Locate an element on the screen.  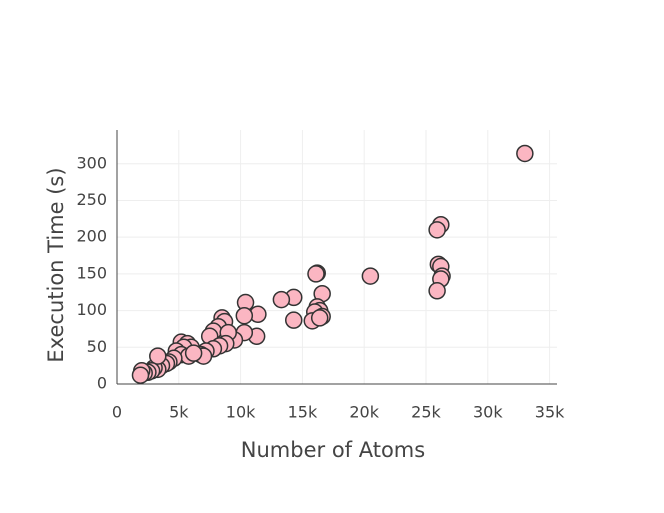
y-axis-title: Execution Time (s) is located at coordinates (56, 264).